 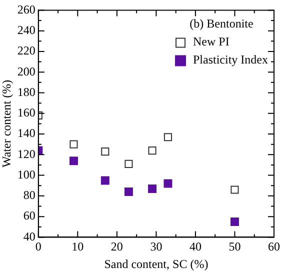 I want to click on x-tick-label: 20, so click(x=116, y=247).